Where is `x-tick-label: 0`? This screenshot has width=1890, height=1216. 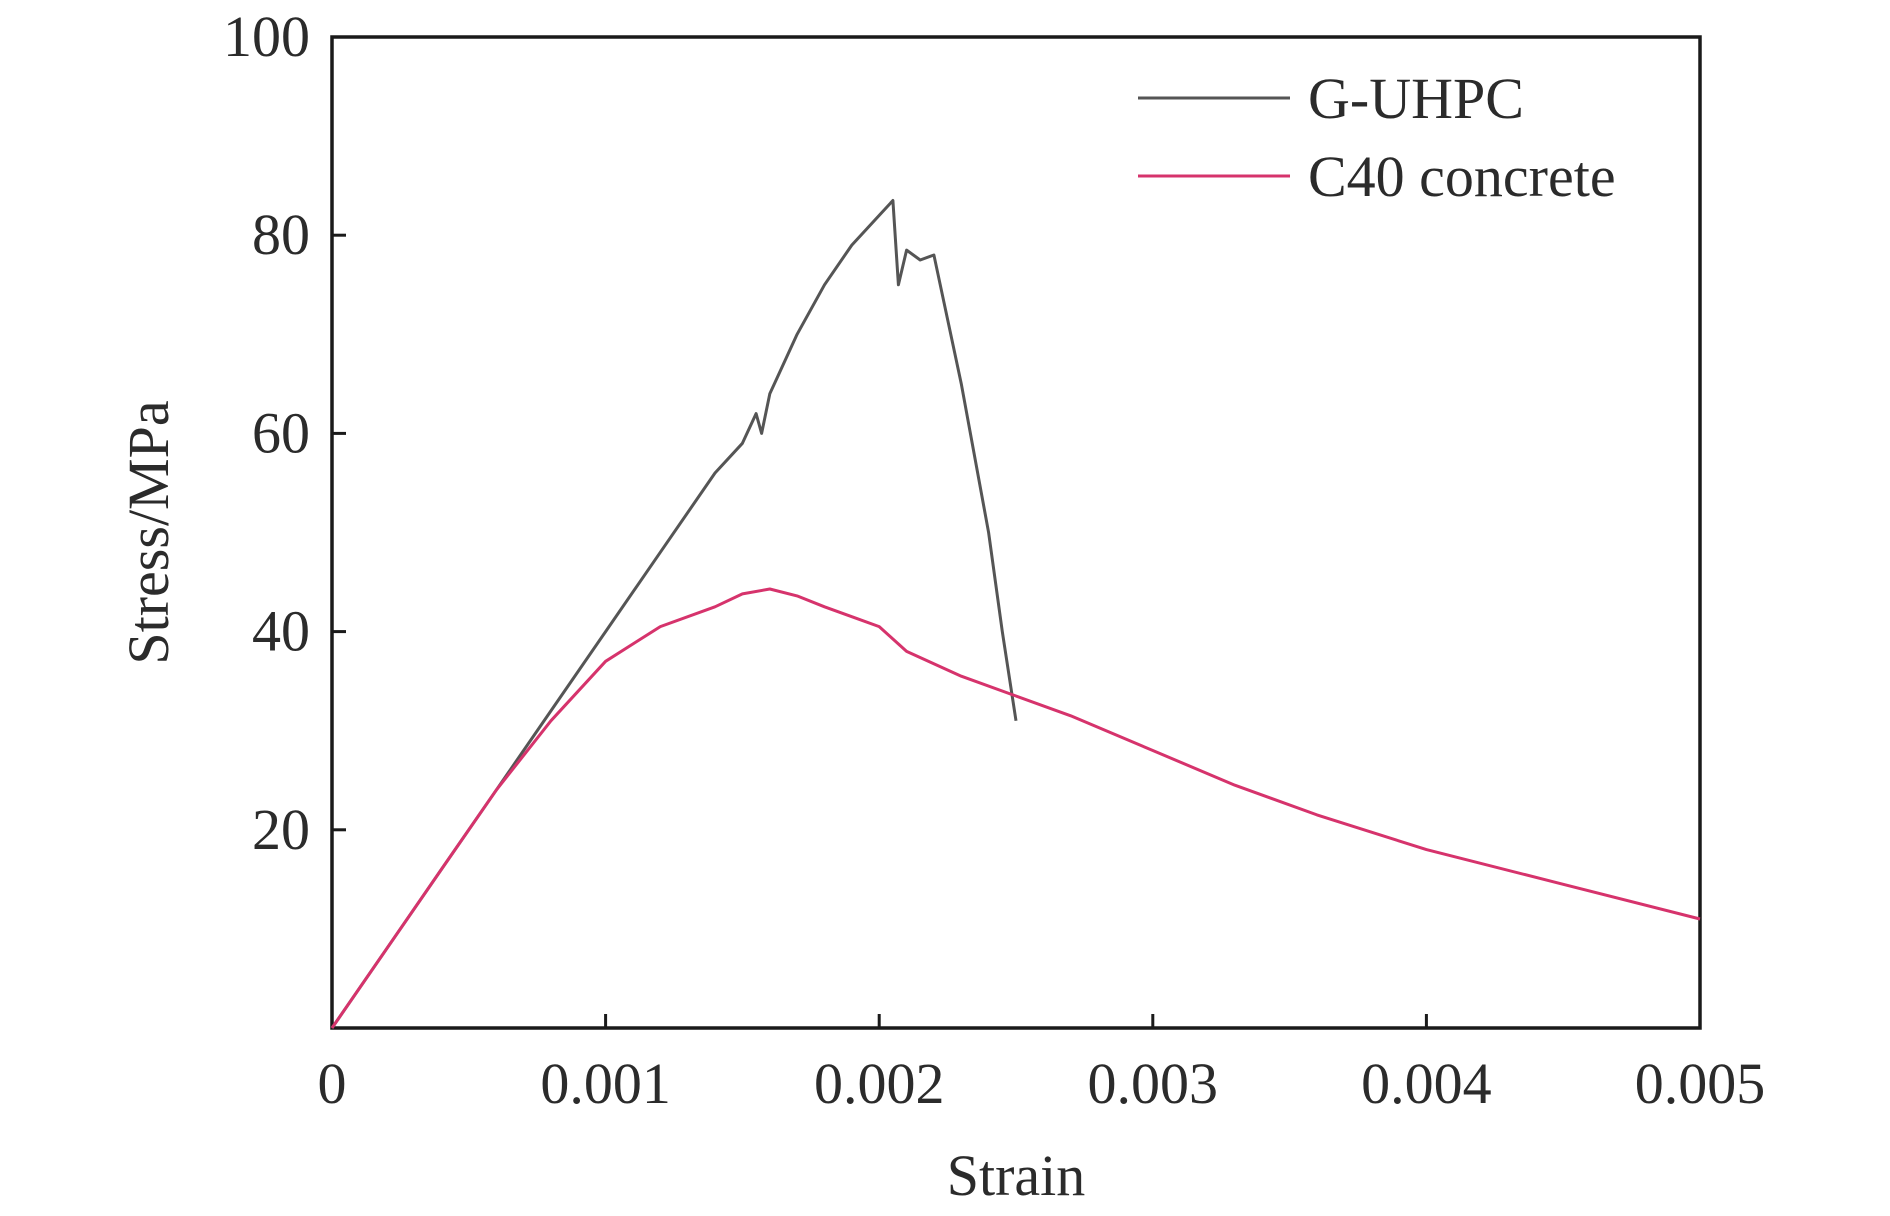
x-tick-label: 0 is located at coordinates (332, 1083).